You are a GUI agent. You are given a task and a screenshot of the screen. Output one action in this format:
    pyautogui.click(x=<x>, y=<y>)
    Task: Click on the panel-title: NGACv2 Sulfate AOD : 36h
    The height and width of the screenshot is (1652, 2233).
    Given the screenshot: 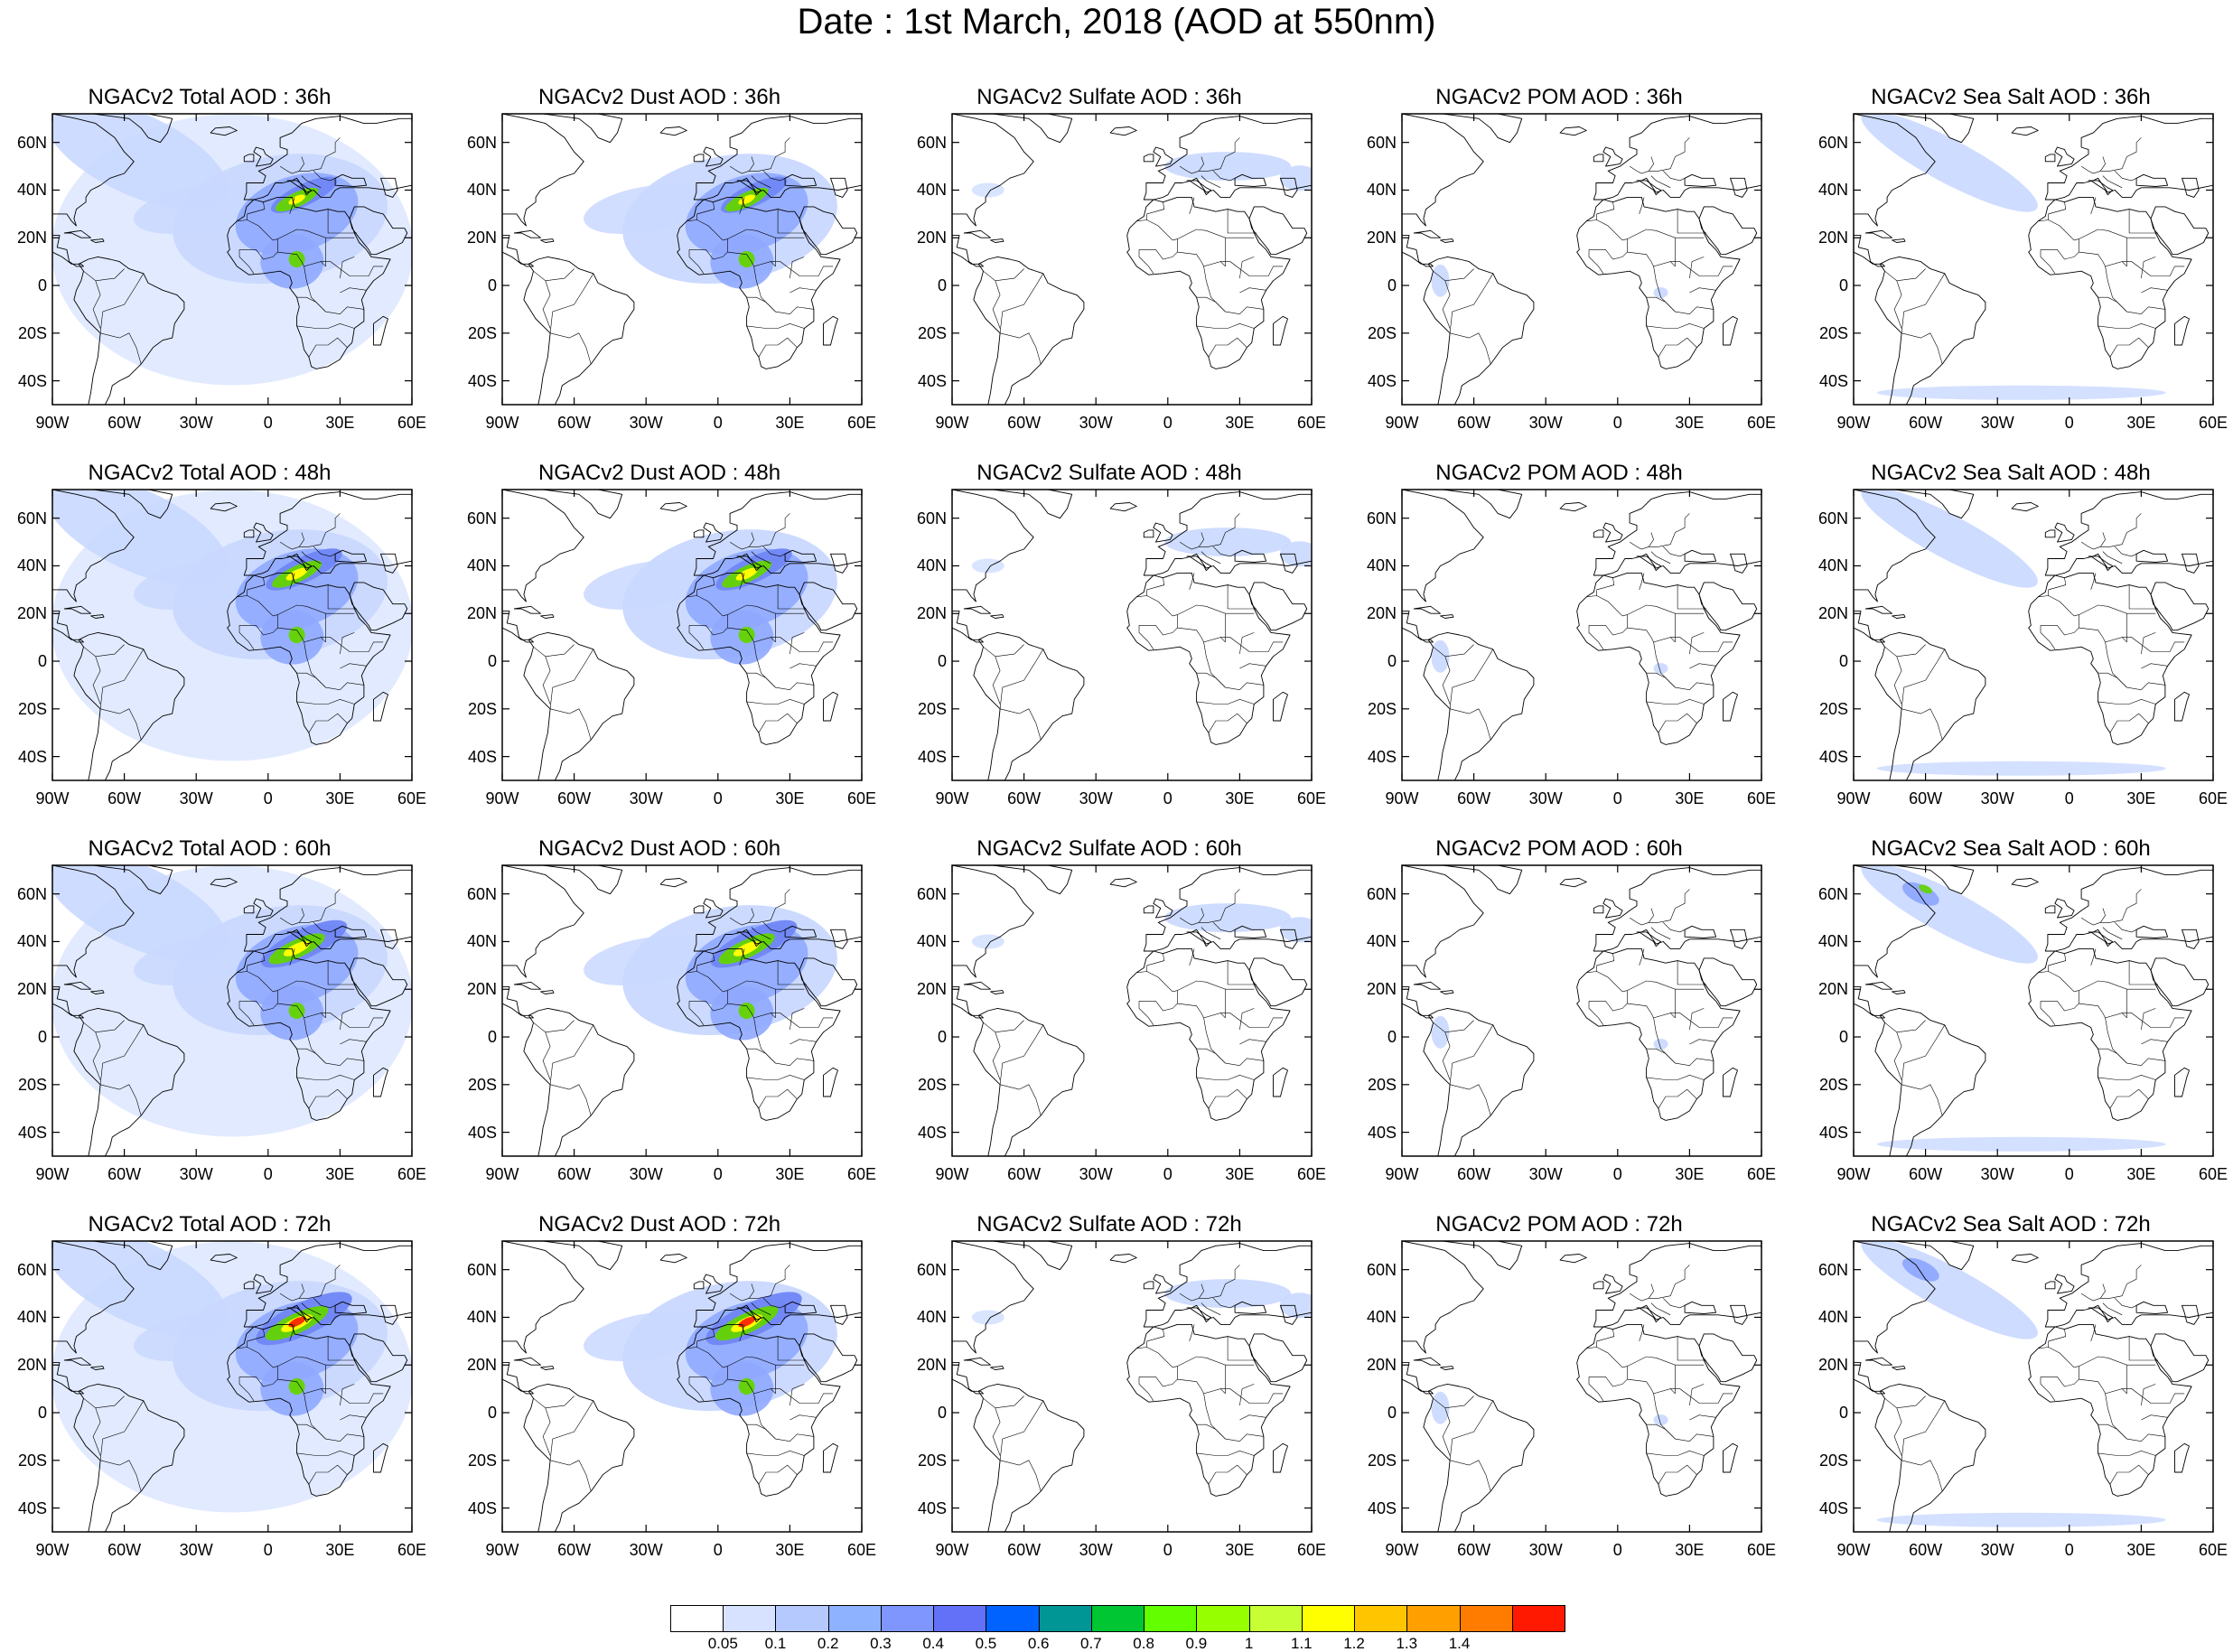 What is the action you would take?
    pyautogui.click(x=1109, y=97)
    